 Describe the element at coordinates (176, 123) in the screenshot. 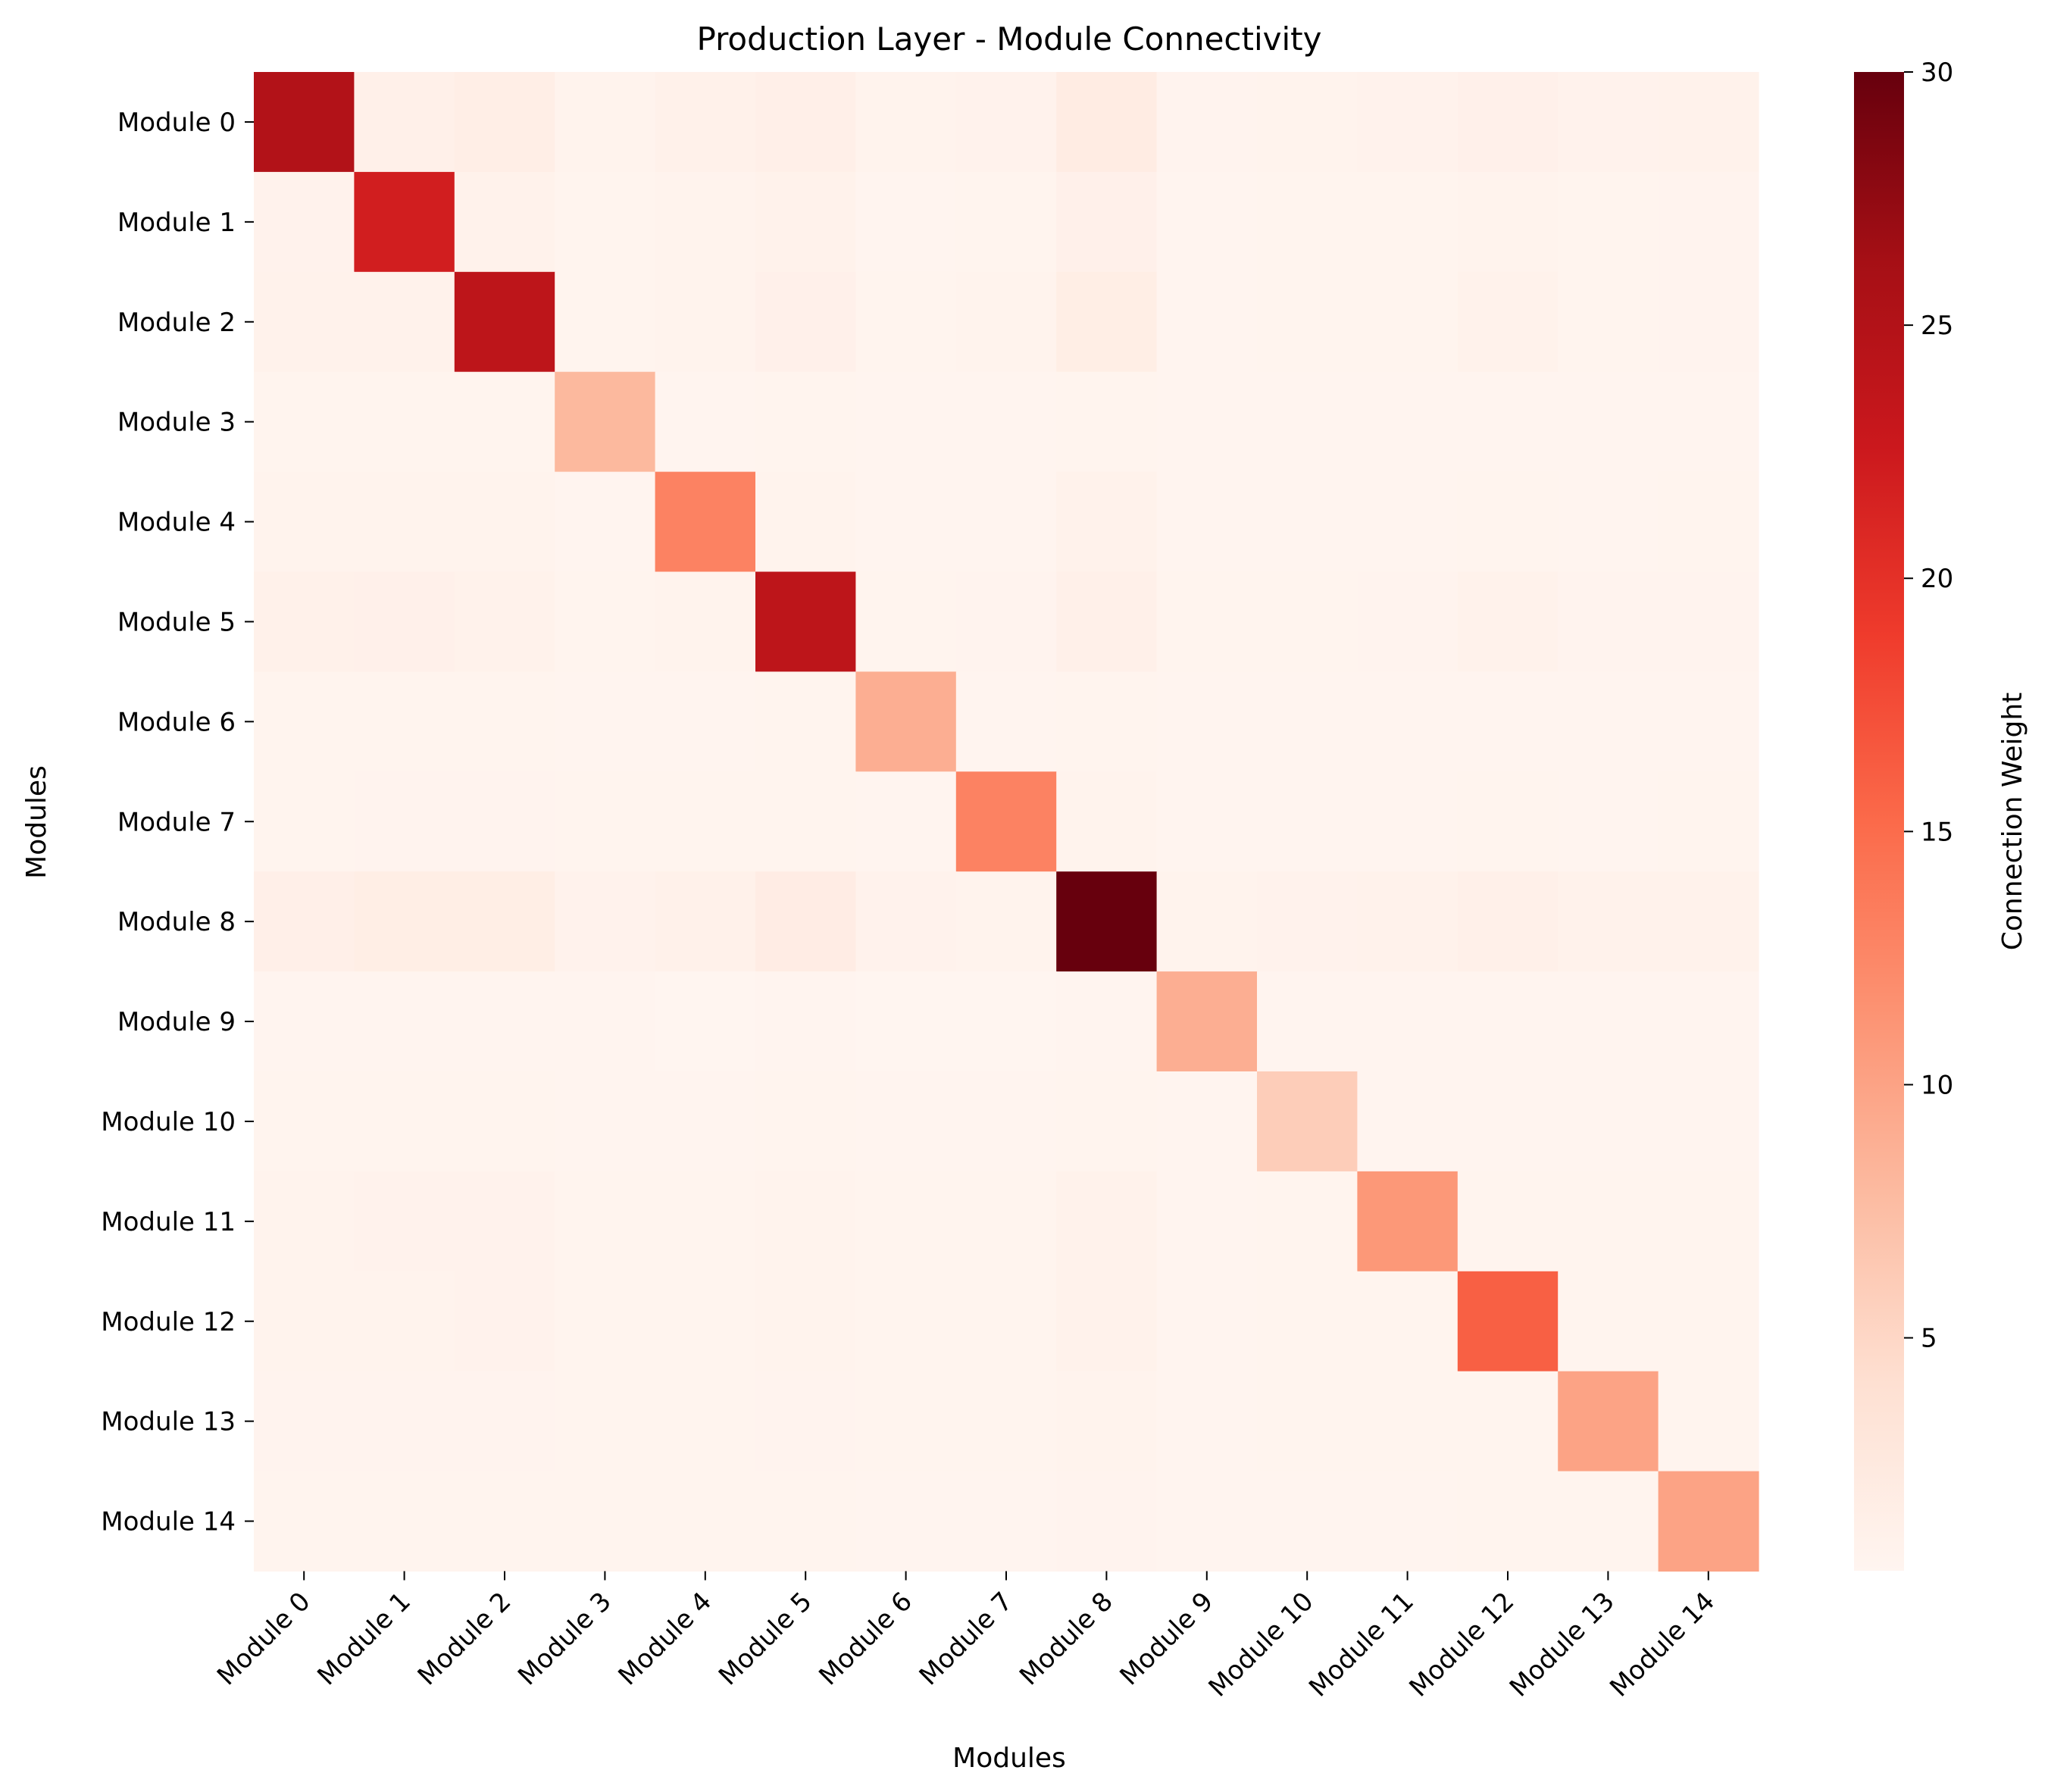

I see `y-tick-label: Module 0` at that location.